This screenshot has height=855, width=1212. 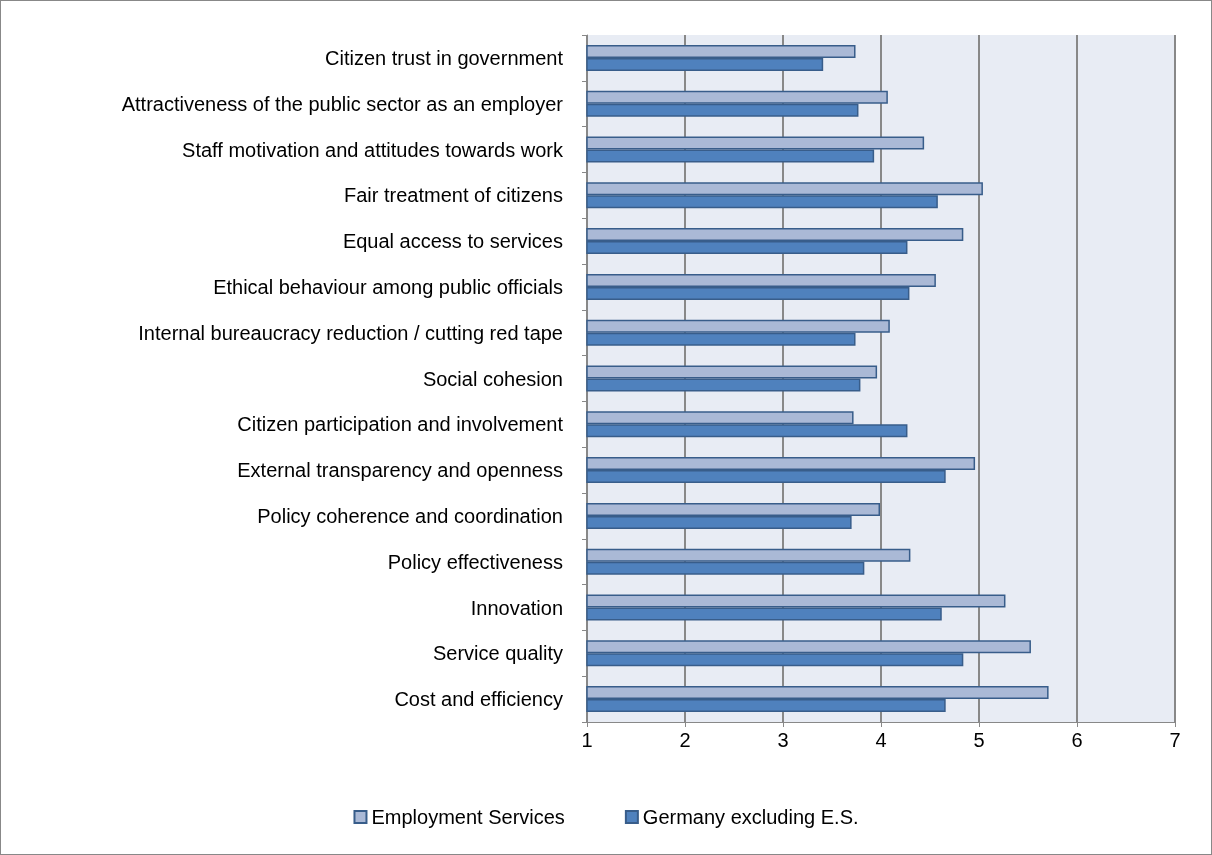 I want to click on x-tick-label: 4, so click(x=881, y=740).